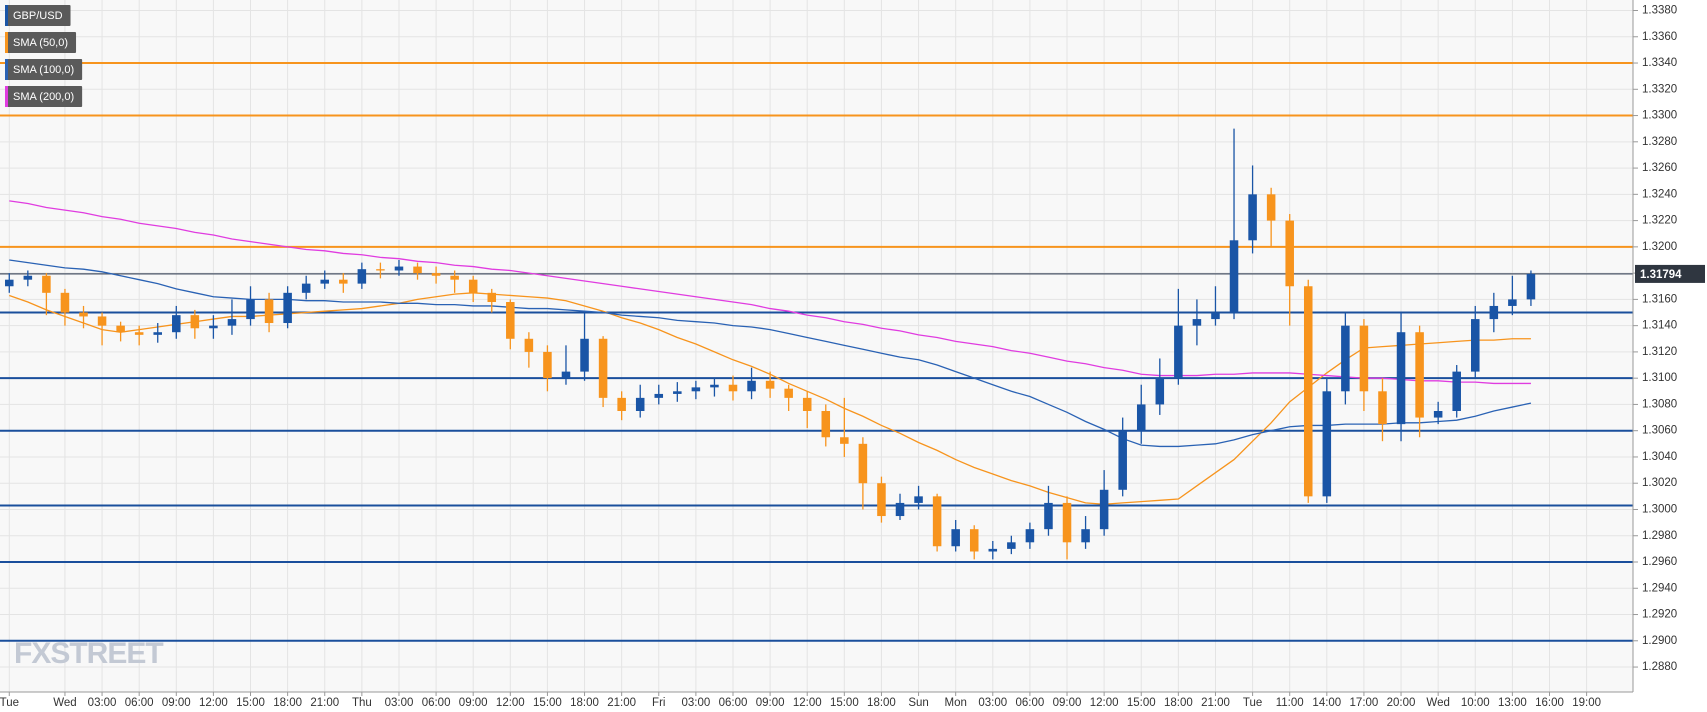 Image resolution: width=1707 pixels, height=712 pixels. What do you see at coordinates (362, 703) in the screenshot?
I see `x-tick-label: Thu` at bounding box center [362, 703].